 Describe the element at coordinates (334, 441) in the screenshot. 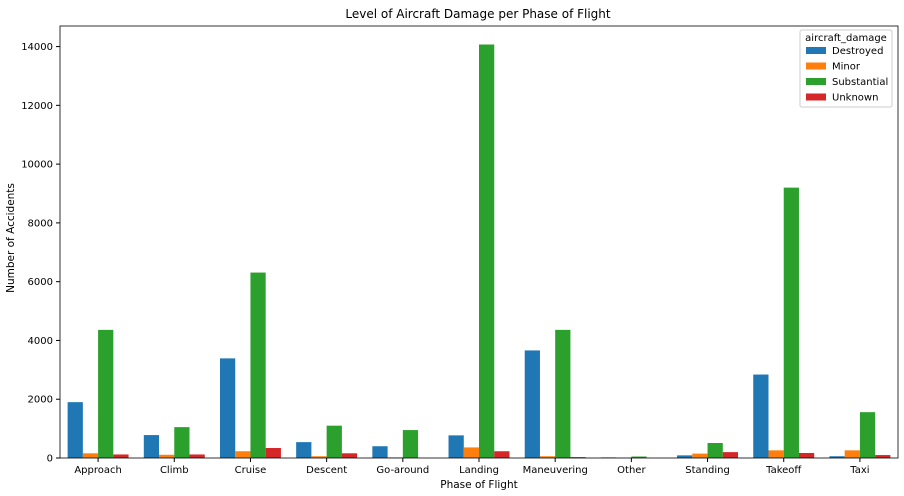

I see `bar-descent-substantial` at that location.